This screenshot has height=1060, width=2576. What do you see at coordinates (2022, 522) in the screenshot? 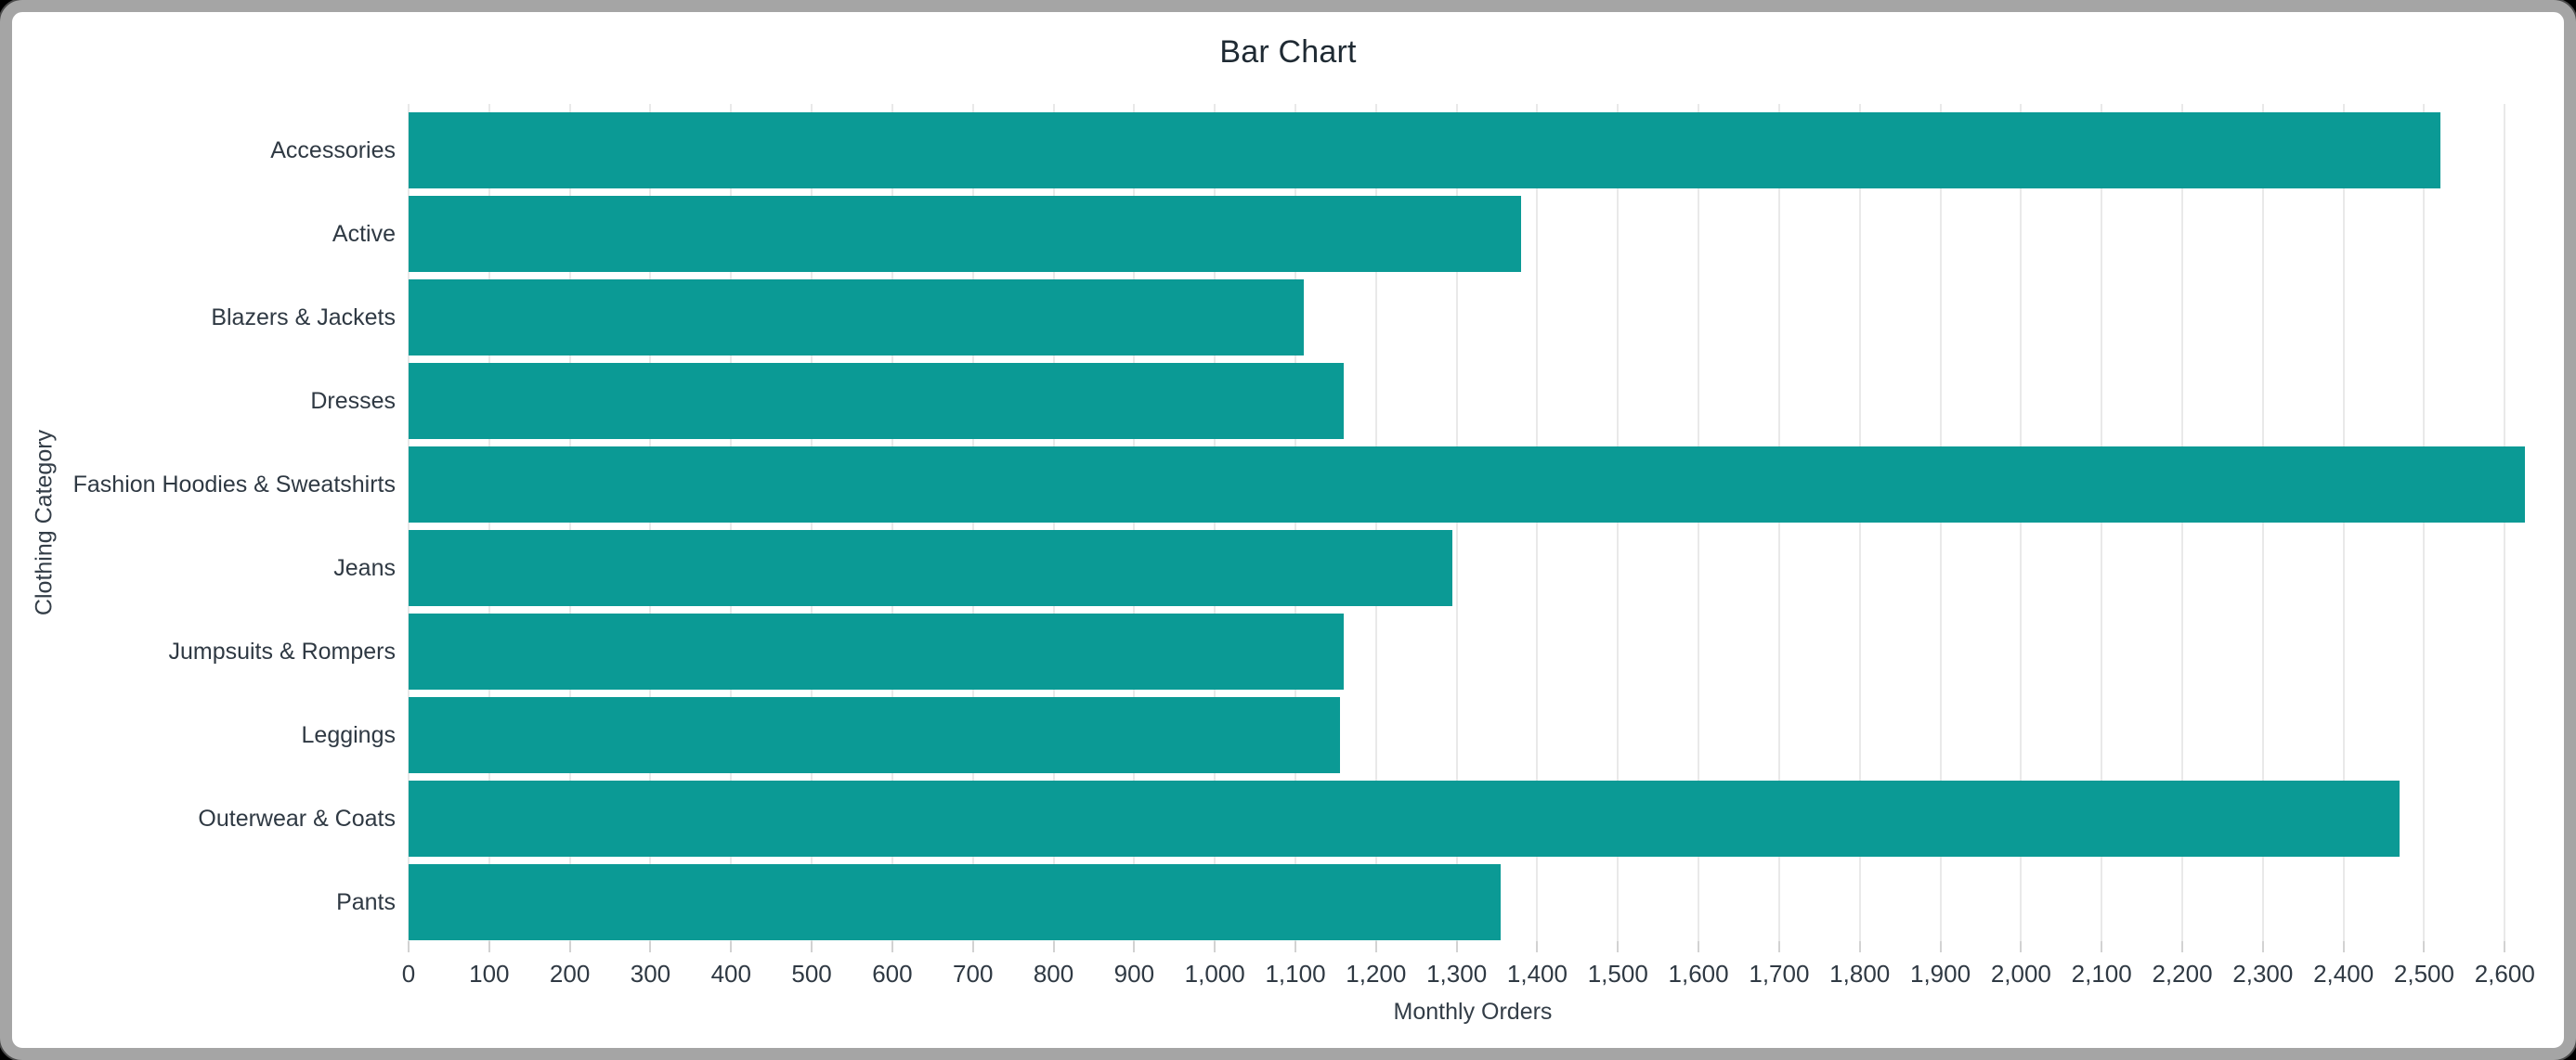
I see `gridline-2000` at bounding box center [2022, 522].